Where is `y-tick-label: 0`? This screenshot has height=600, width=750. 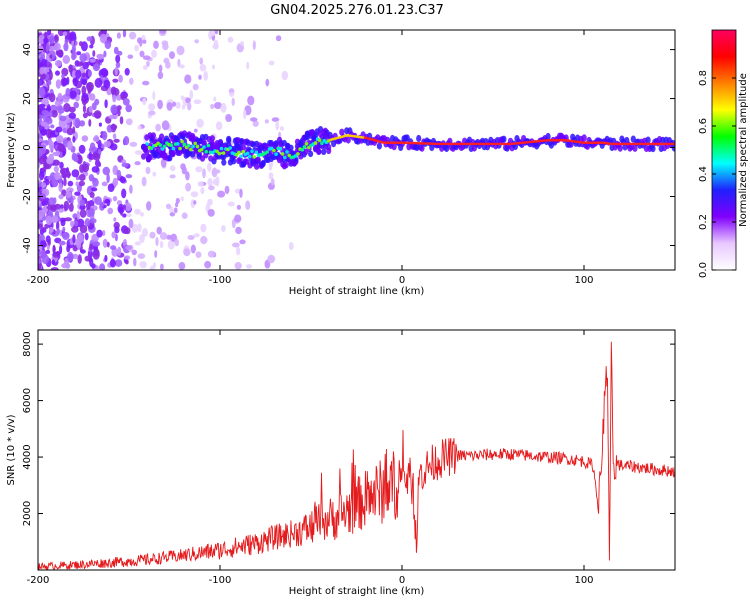 y-tick-label: 0 is located at coordinates (27, 147).